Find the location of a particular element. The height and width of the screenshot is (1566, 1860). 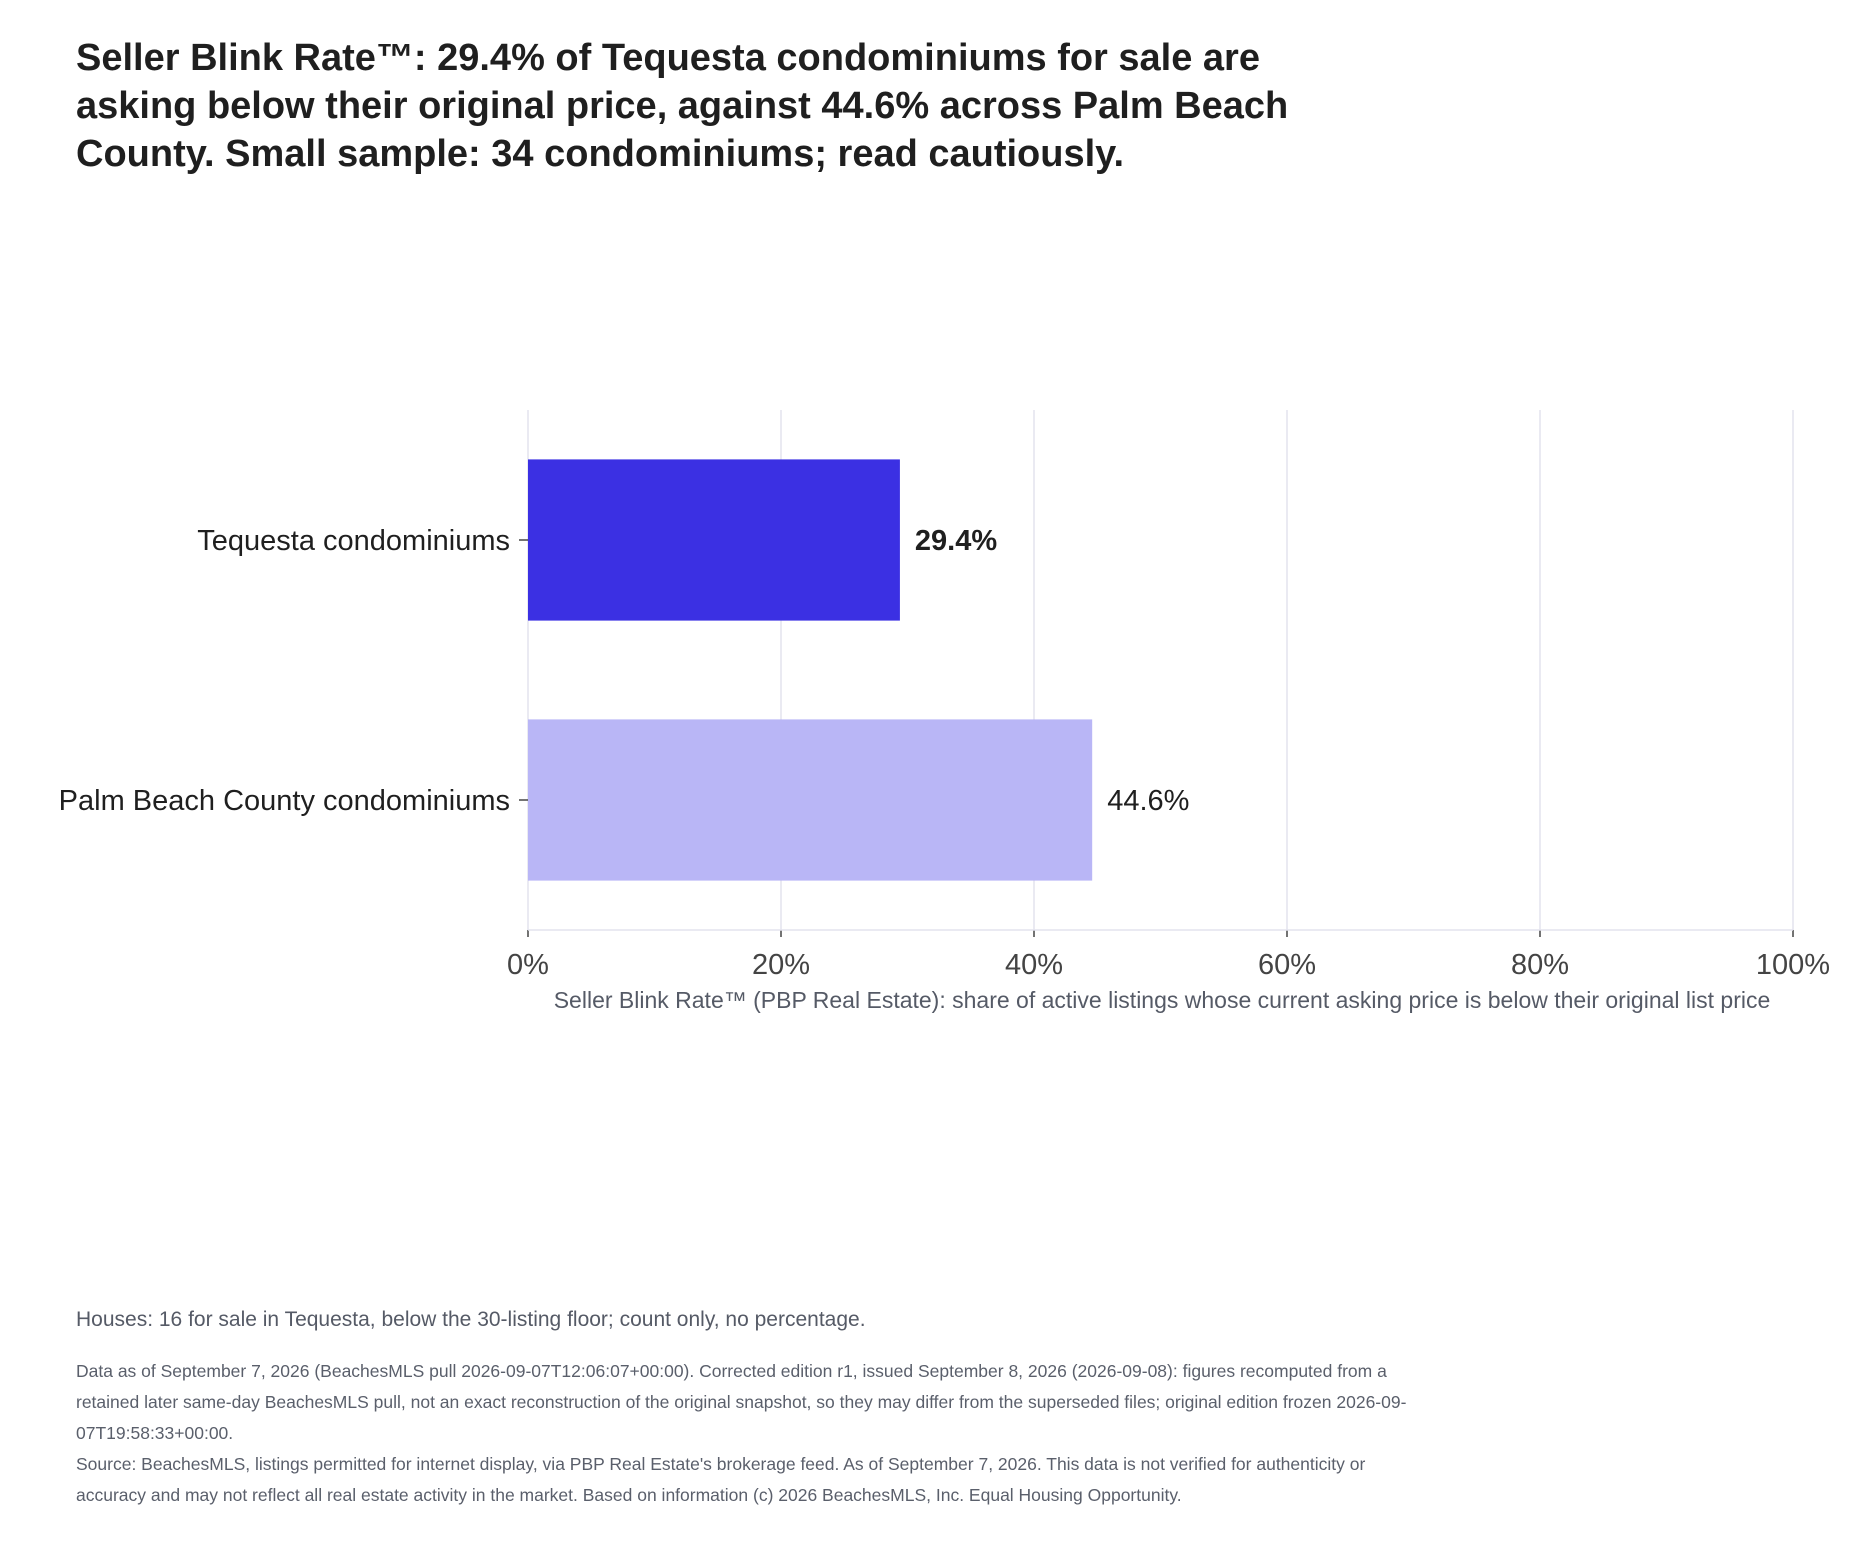

category-label: Tequesta condominiums is located at coordinates (353, 541).